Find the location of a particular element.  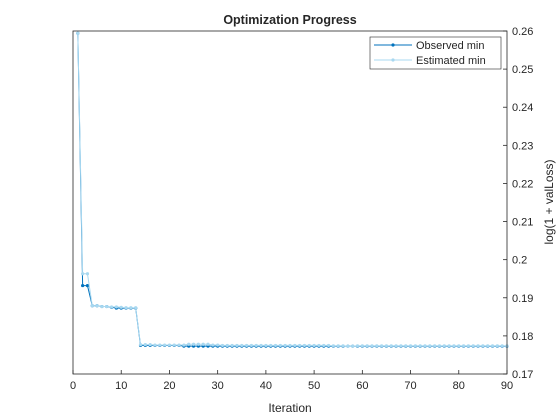

legend-box is located at coordinates (435, 53).